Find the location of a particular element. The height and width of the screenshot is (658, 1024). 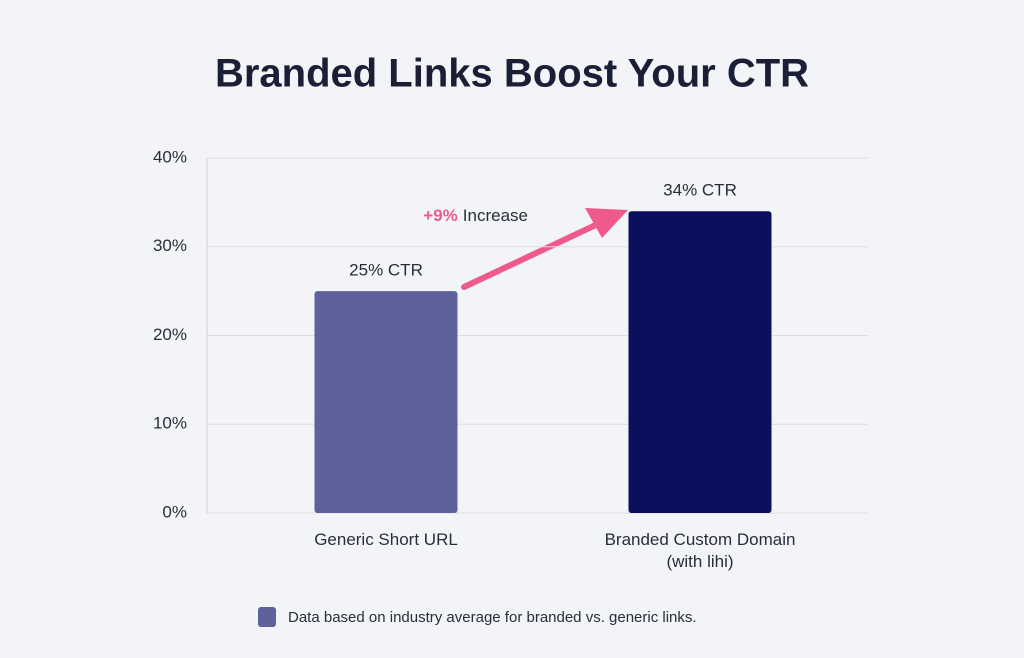

y-tick-label: 0% is located at coordinates (174, 511).